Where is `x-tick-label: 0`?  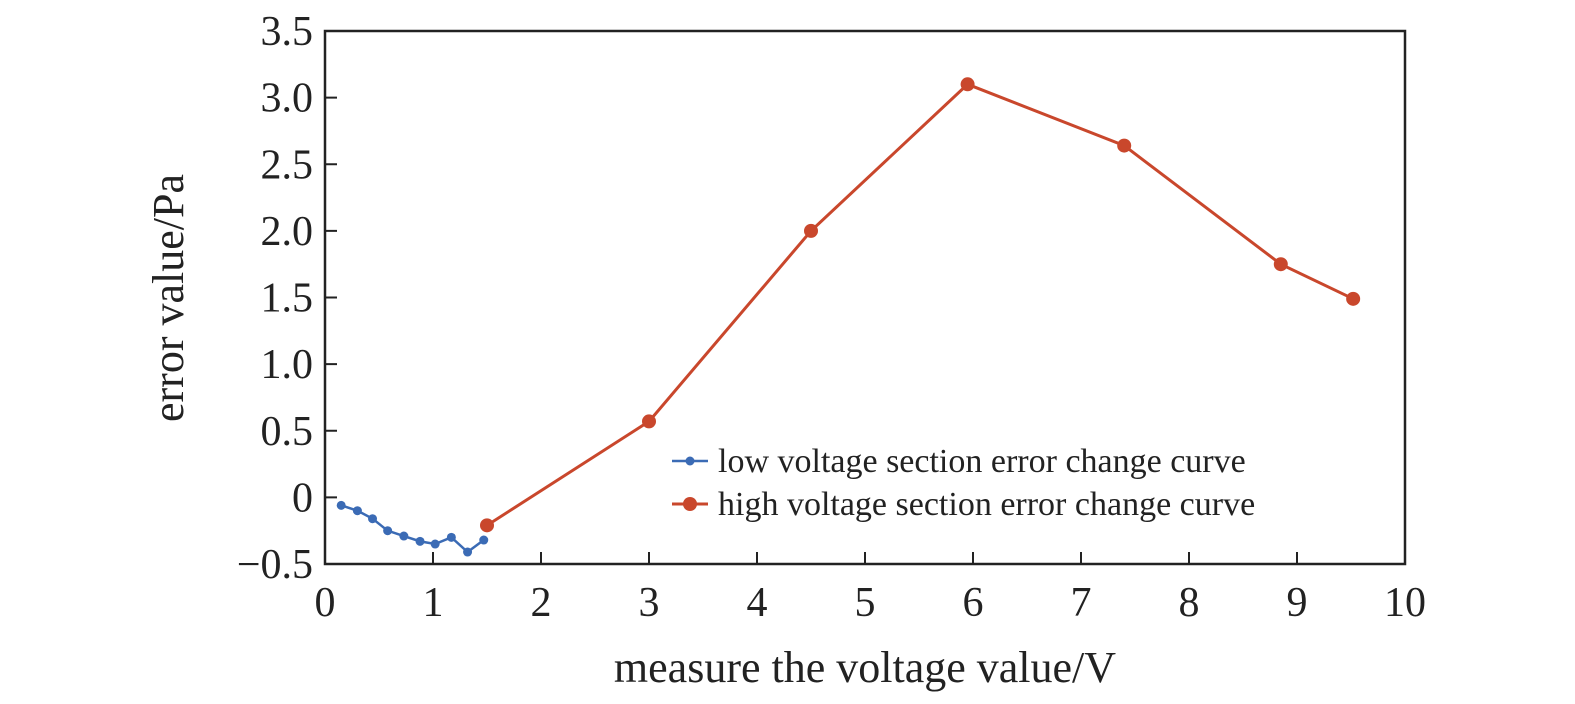
x-tick-label: 0 is located at coordinates (325, 603).